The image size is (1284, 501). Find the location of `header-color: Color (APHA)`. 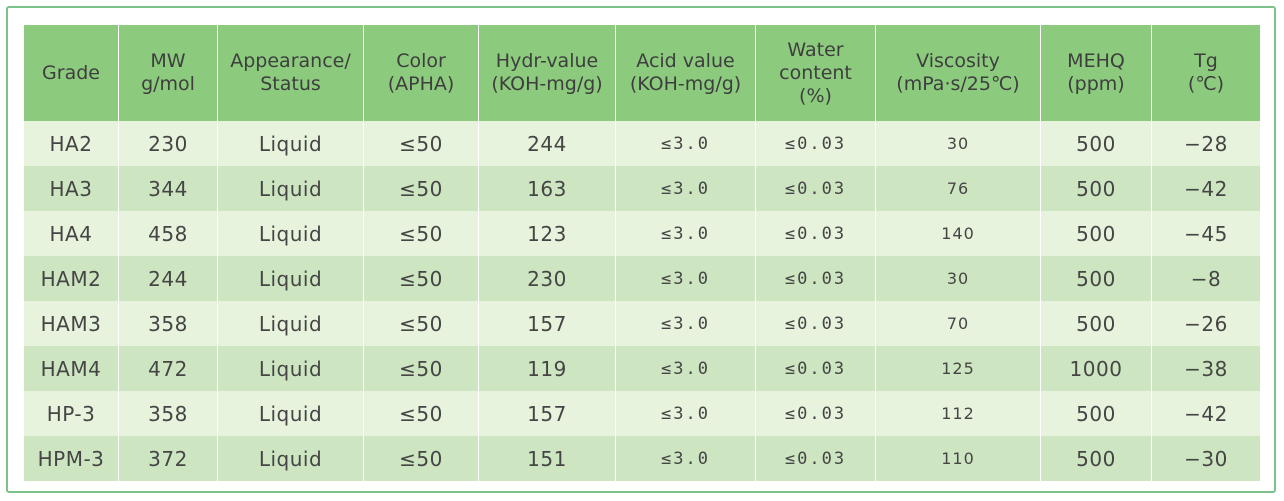

header-color: Color (APHA) is located at coordinates (421, 73).